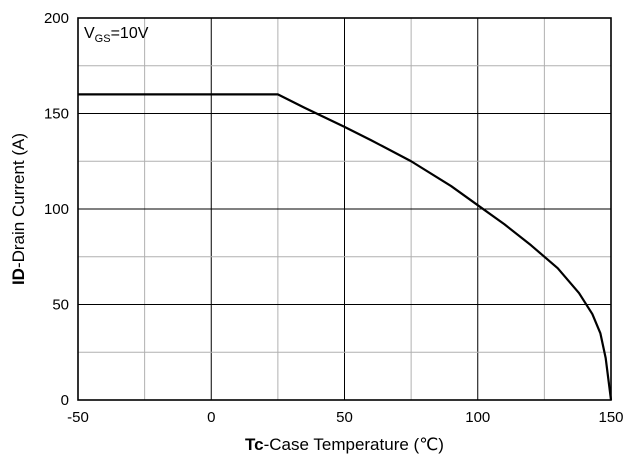 The height and width of the screenshot is (465, 625). What do you see at coordinates (56, 18) in the screenshot?
I see `y-tick-label: 200` at bounding box center [56, 18].